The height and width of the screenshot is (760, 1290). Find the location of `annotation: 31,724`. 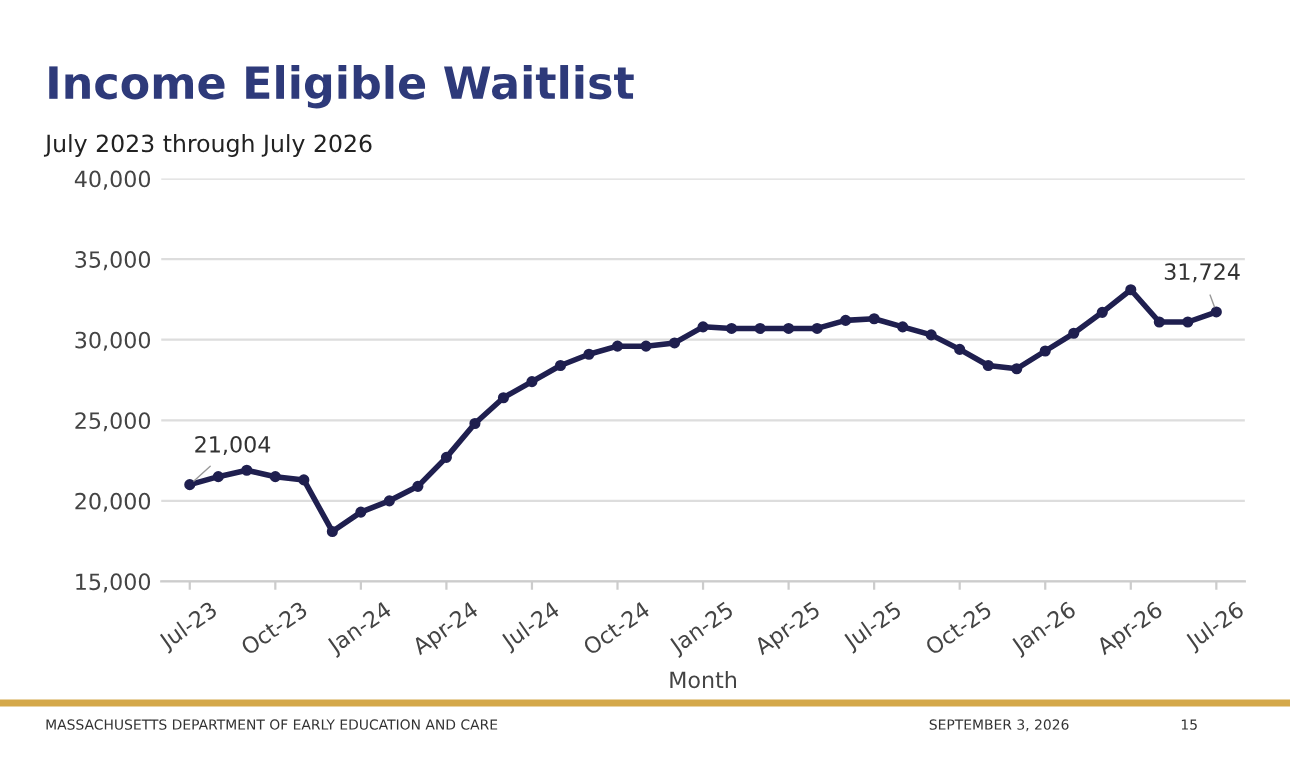

annotation: 31,724 is located at coordinates (1202, 273).